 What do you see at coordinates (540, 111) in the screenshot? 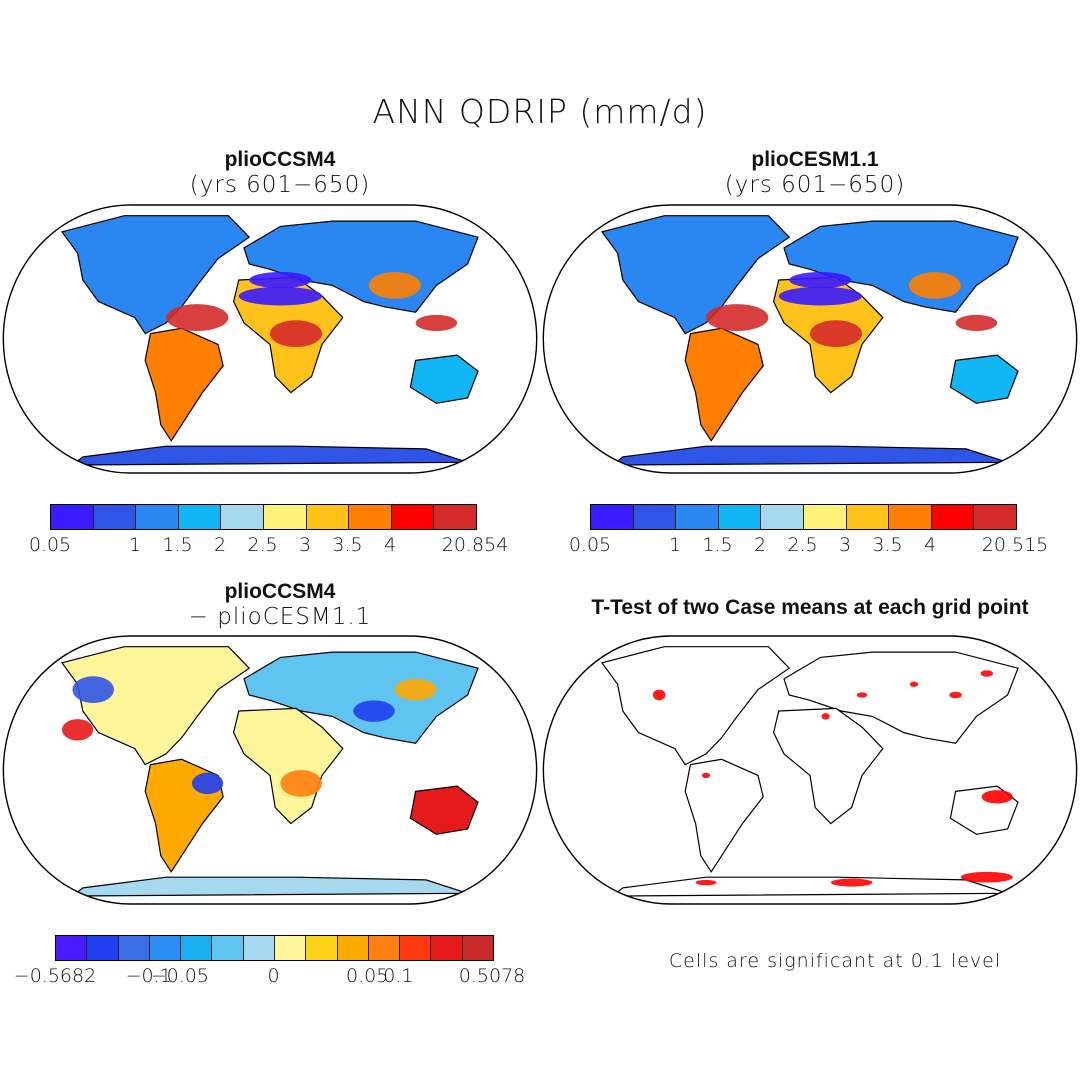
I see `figure-title: ANN QDRIP (mm/d)` at bounding box center [540, 111].